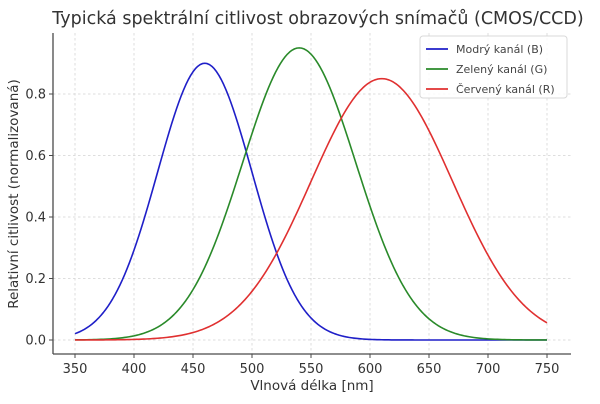  I want to click on y-tick-label: 0.0, so click(35, 341).